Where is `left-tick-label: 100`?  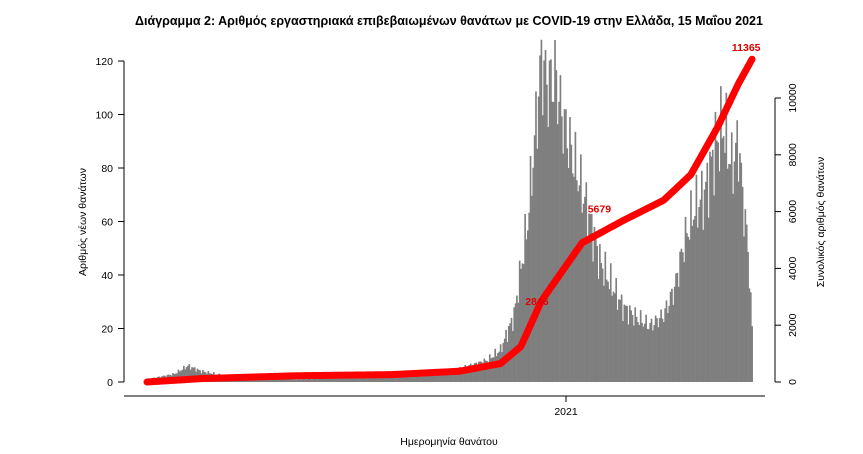
left-tick-label: 100 is located at coordinates (104, 116).